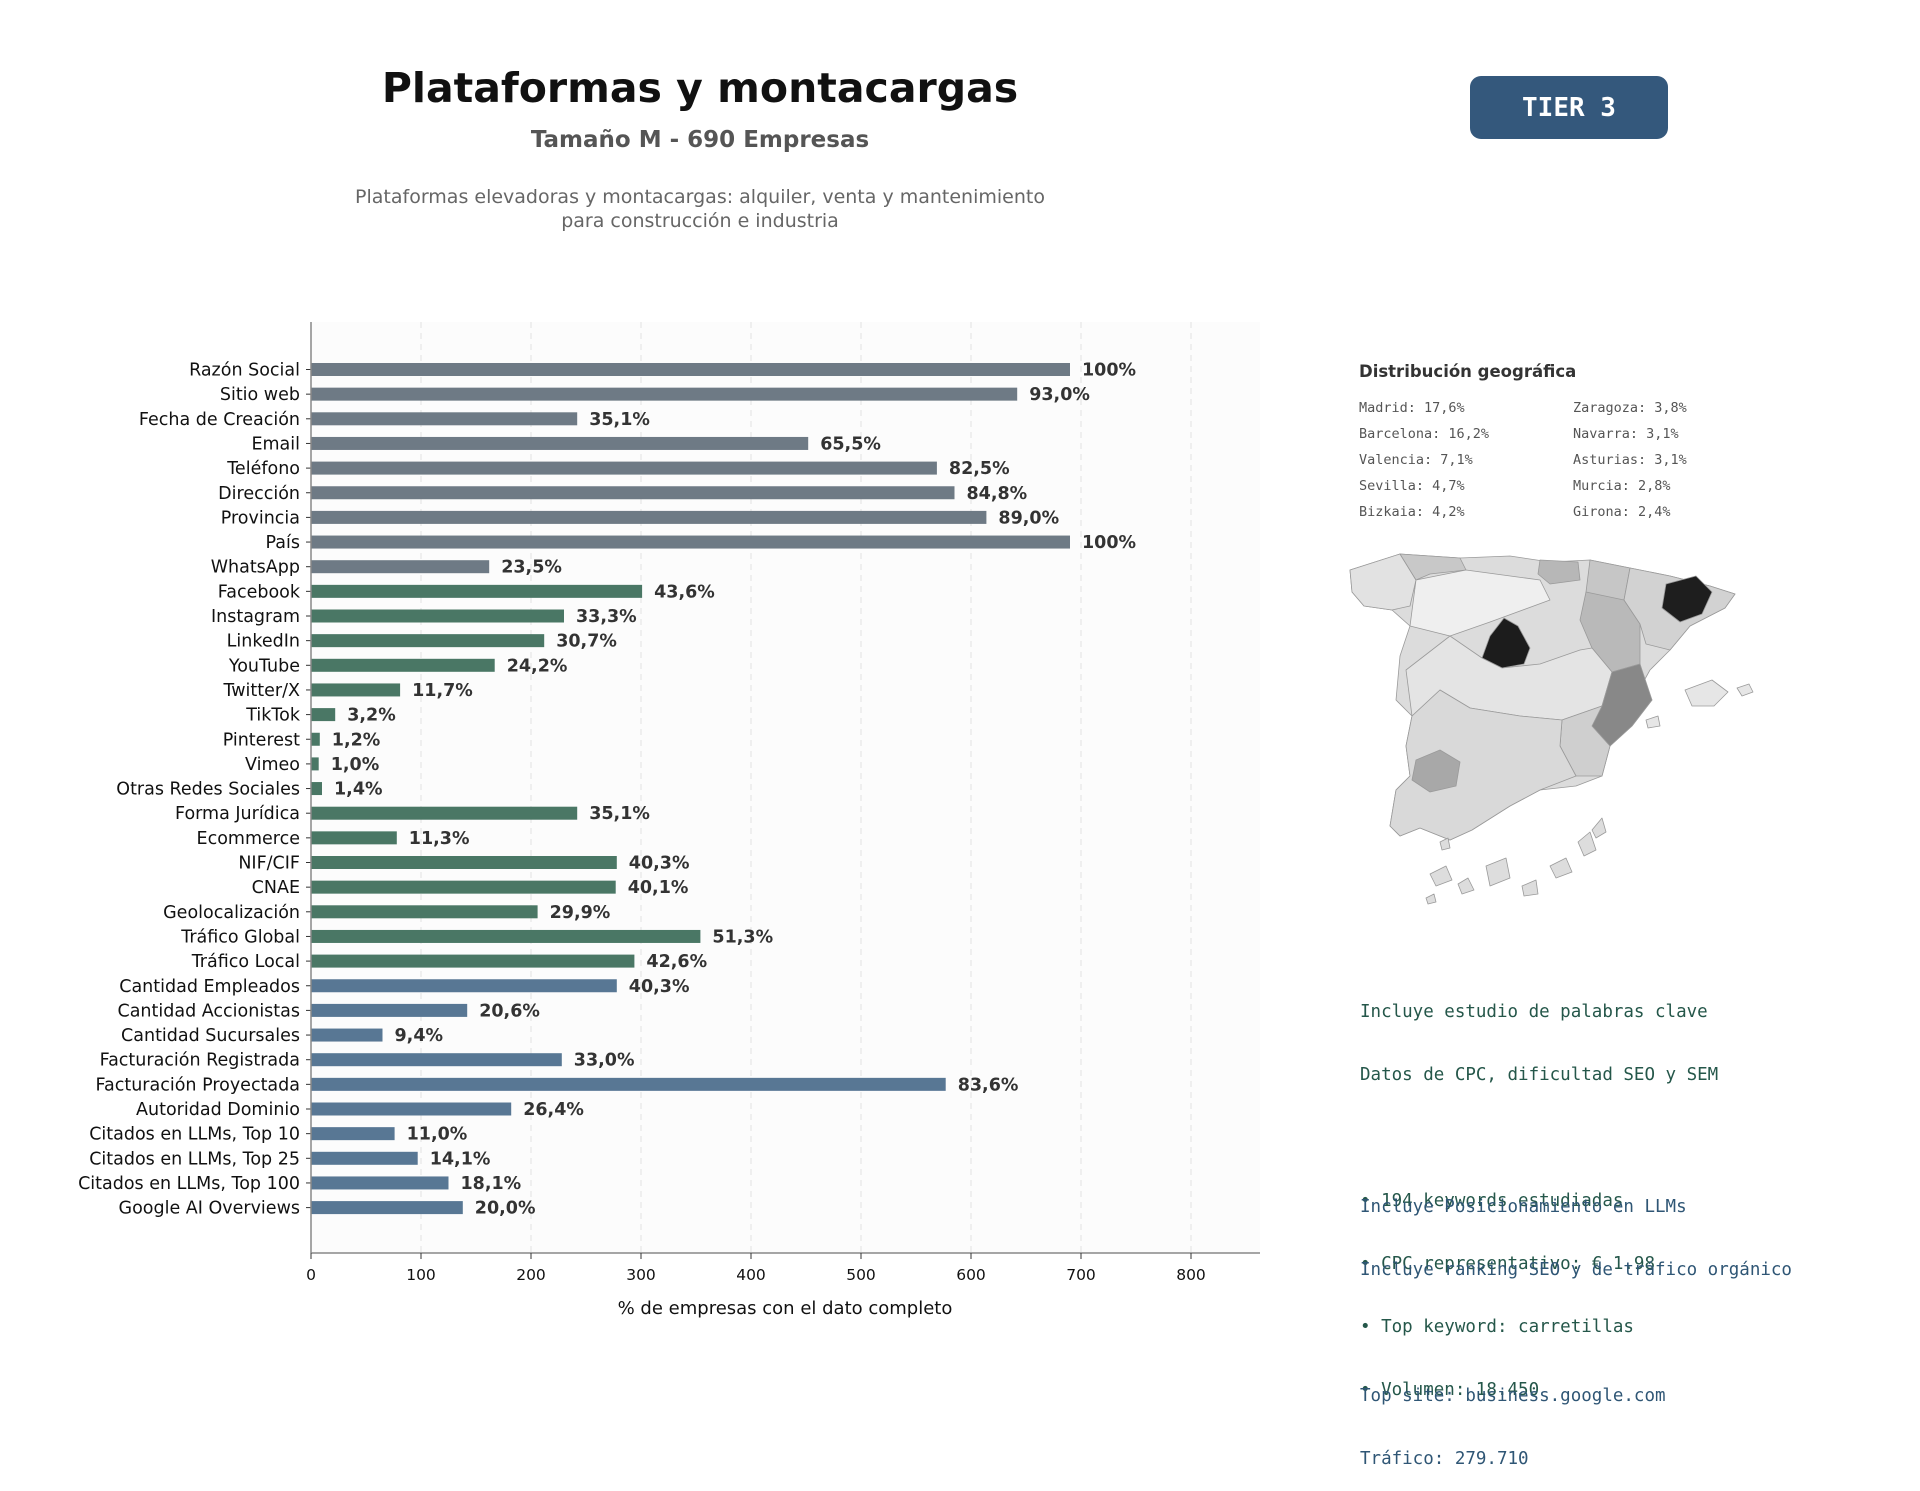 The width and height of the screenshot is (1920, 1491). I want to click on value-label: 3,2%, so click(371, 716).